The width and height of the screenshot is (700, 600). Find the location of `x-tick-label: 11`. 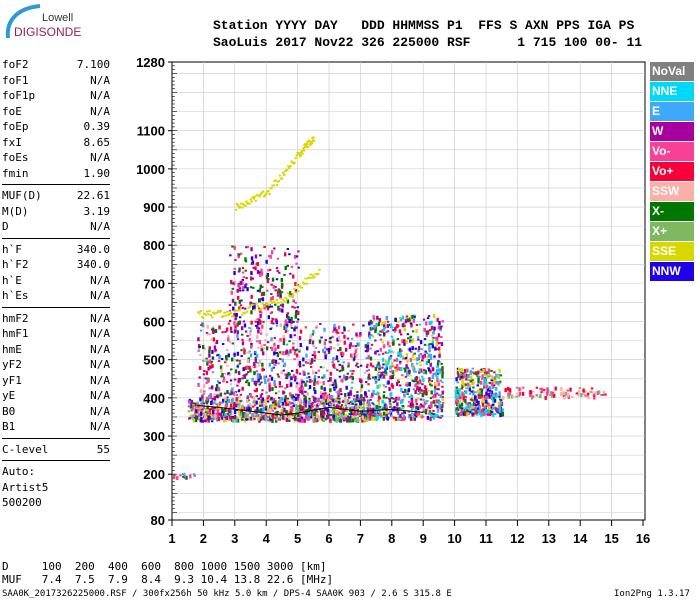

x-tick-label: 11 is located at coordinates (486, 538).